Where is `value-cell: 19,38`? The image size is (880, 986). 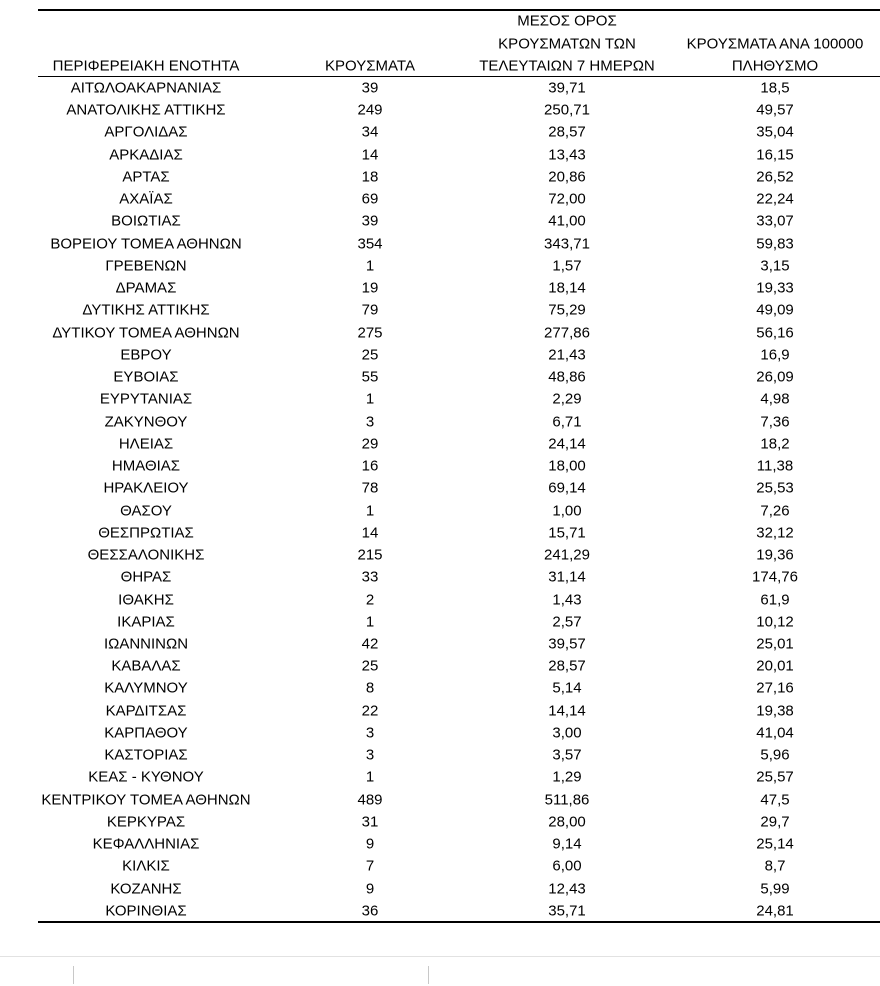 value-cell: 19,38 is located at coordinates (775, 711).